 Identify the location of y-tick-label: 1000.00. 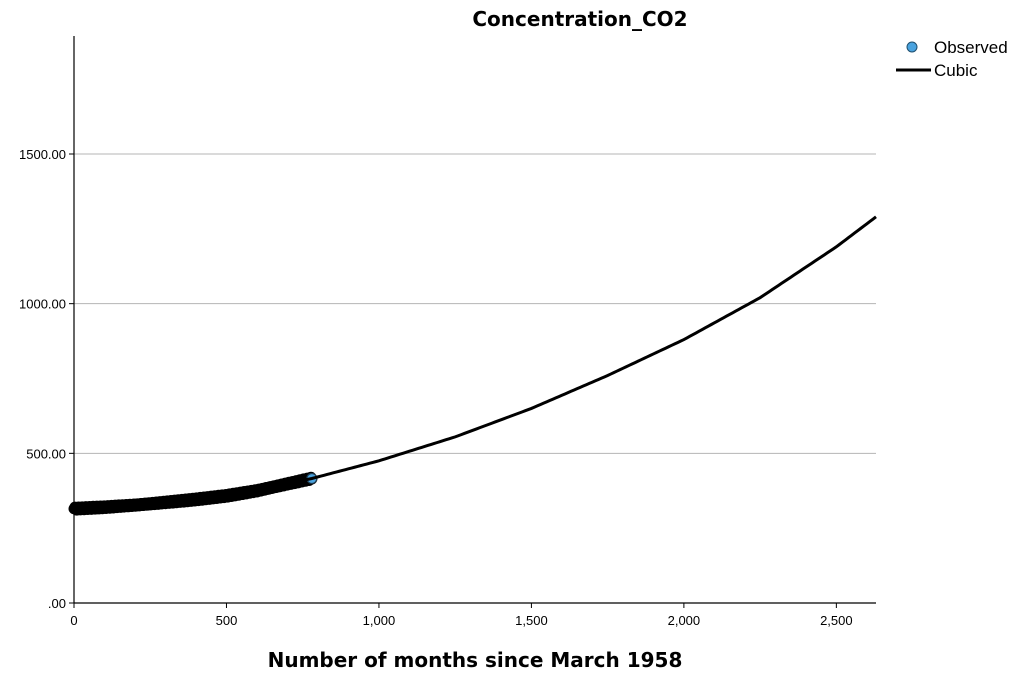
(42, 304).